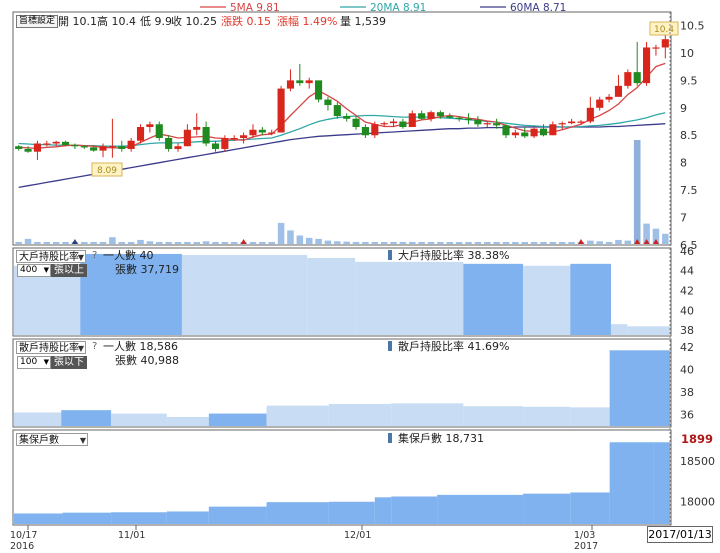 The image size is (720, 553). I want to click on retail-threshold-text: 100, so click(29, 362).